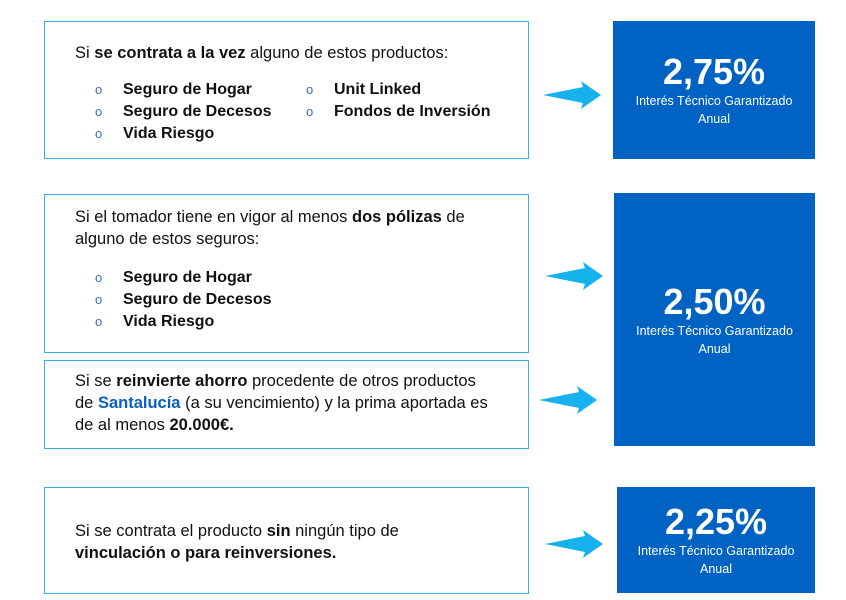 This screenshot has height=600, width=846. I want to click on emphasis-text: vinculación o para reinversiones., so click(206, 553).